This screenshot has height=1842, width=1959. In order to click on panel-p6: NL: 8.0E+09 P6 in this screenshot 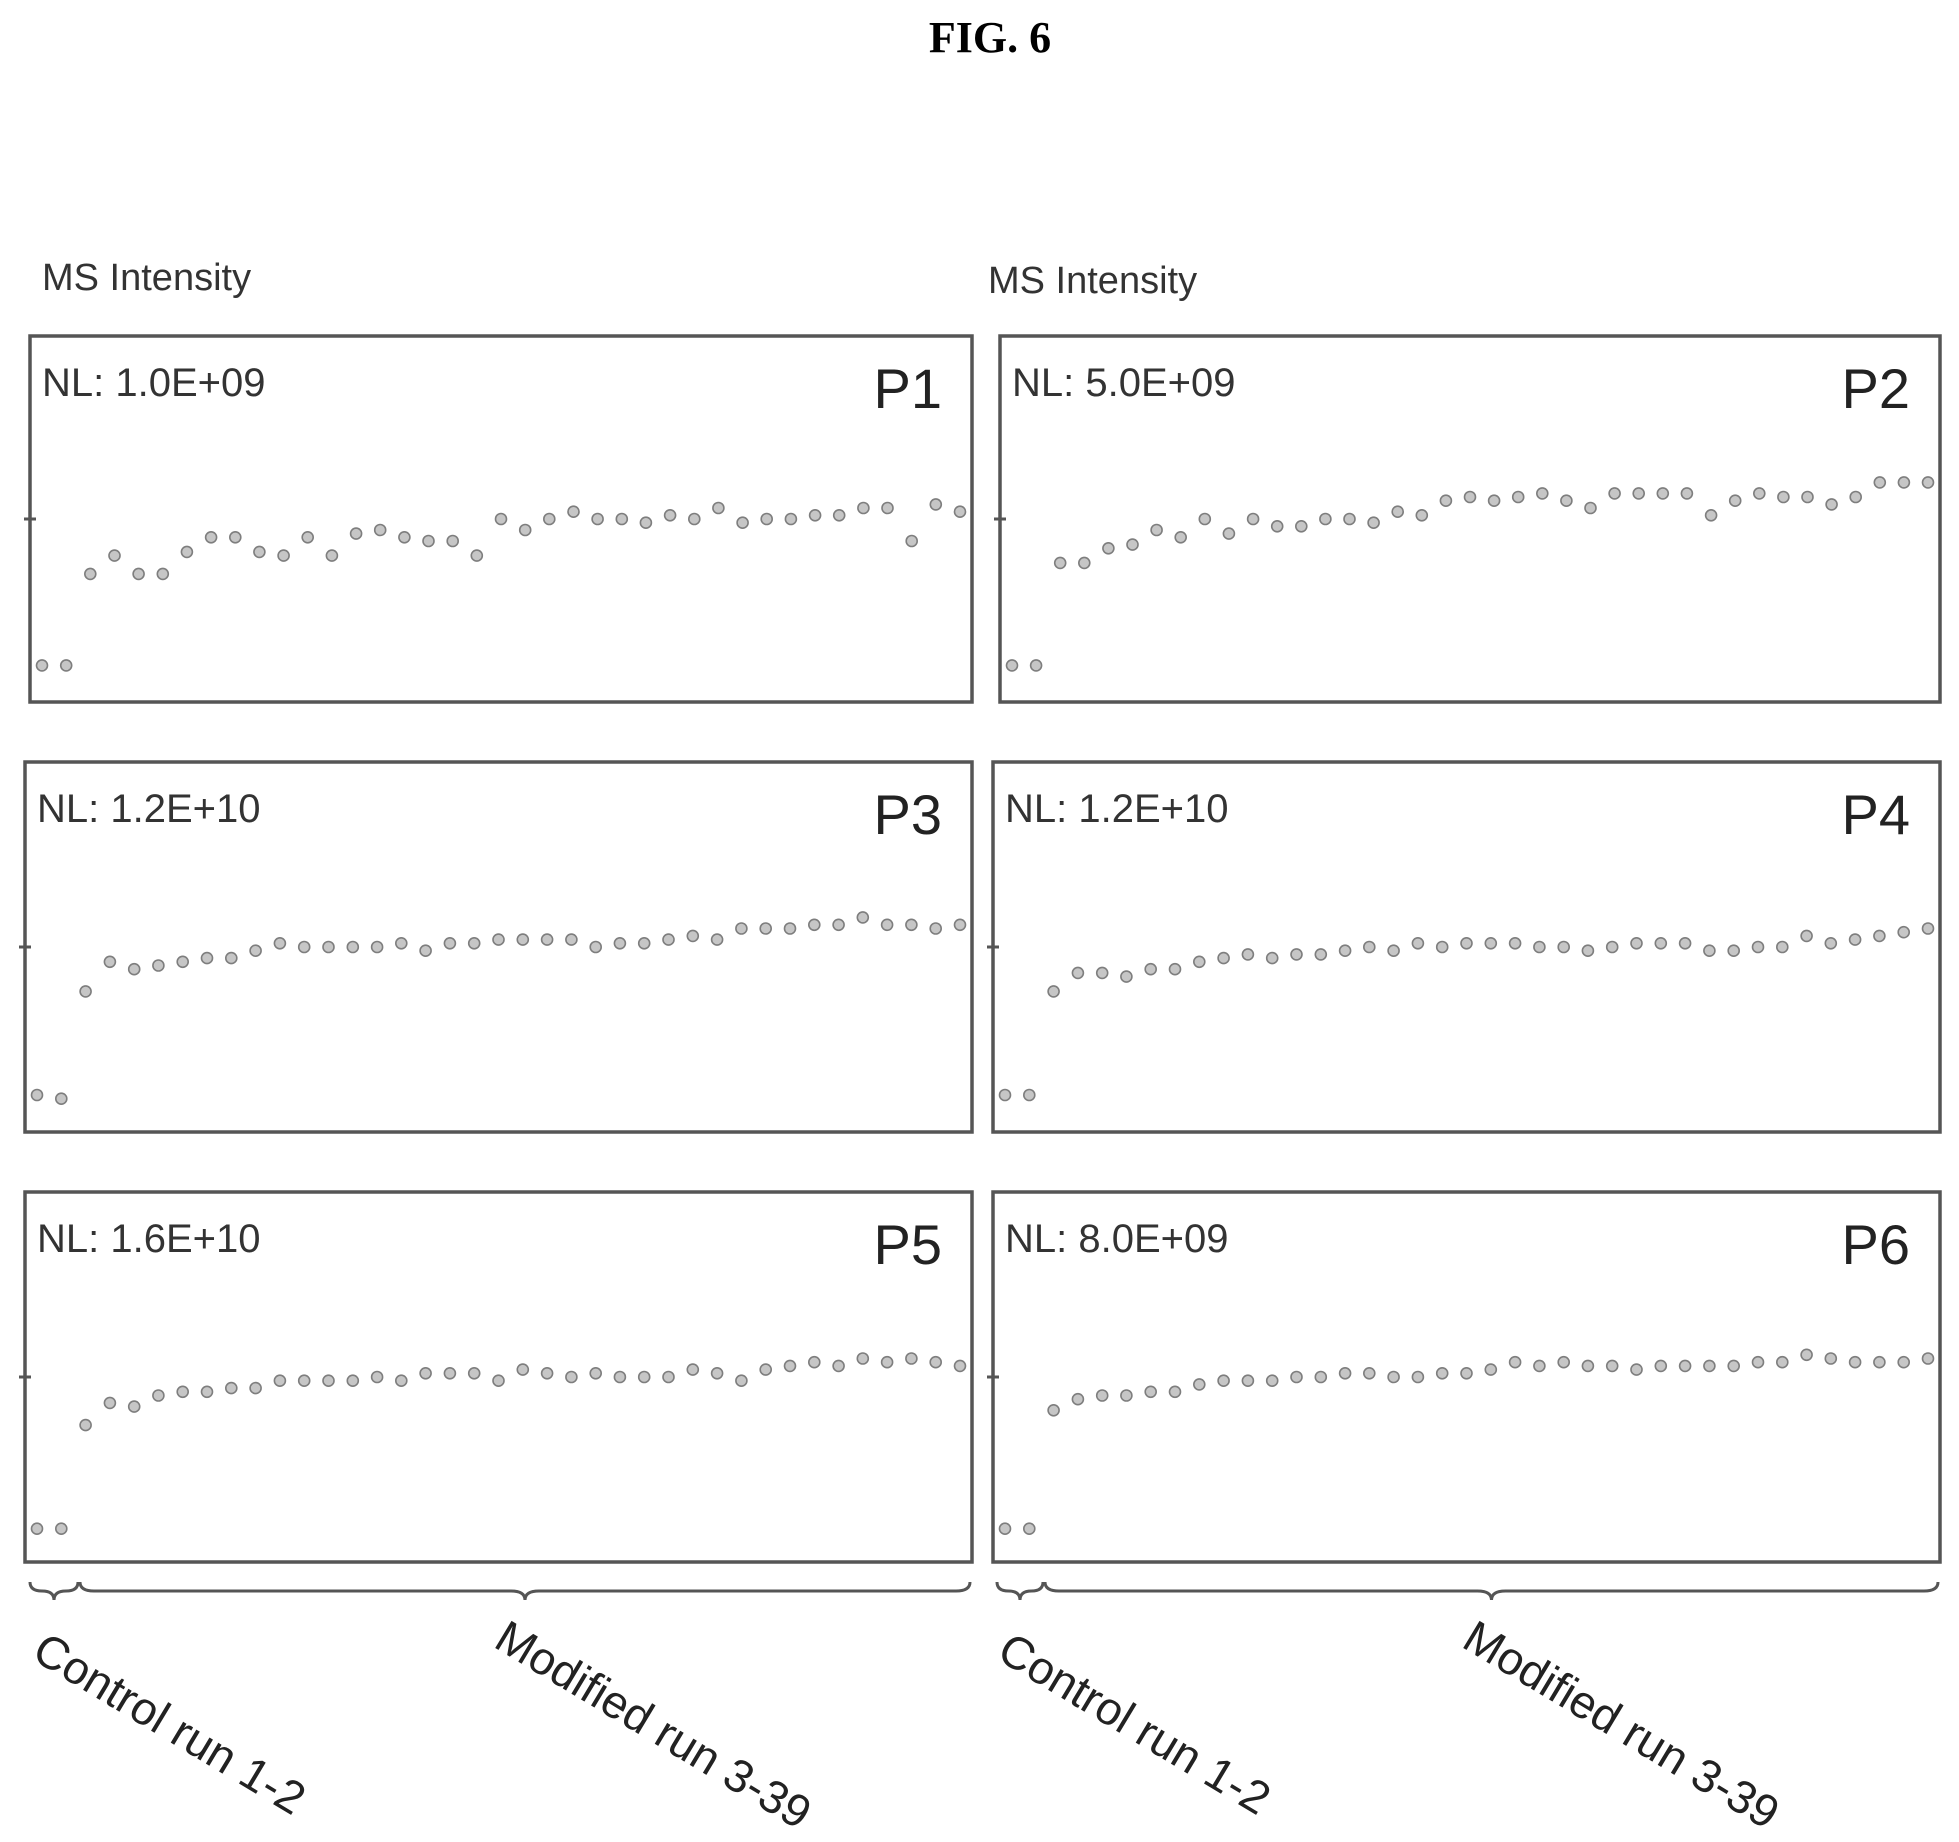, I will do `click(1464, 1377)`.